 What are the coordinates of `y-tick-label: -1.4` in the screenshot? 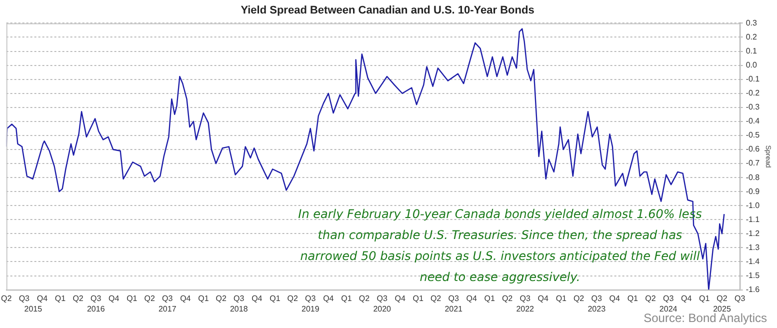 It's located at (753, 261).